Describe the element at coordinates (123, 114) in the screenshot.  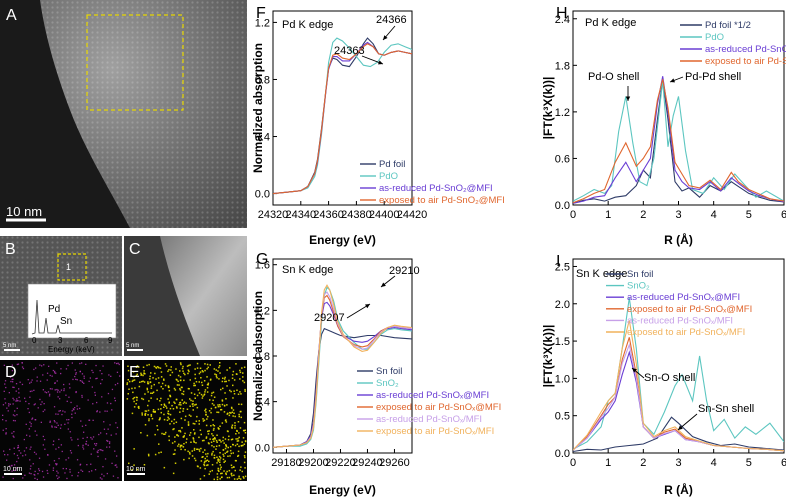
I see `image-panel-a: A 10 nm` at that location.